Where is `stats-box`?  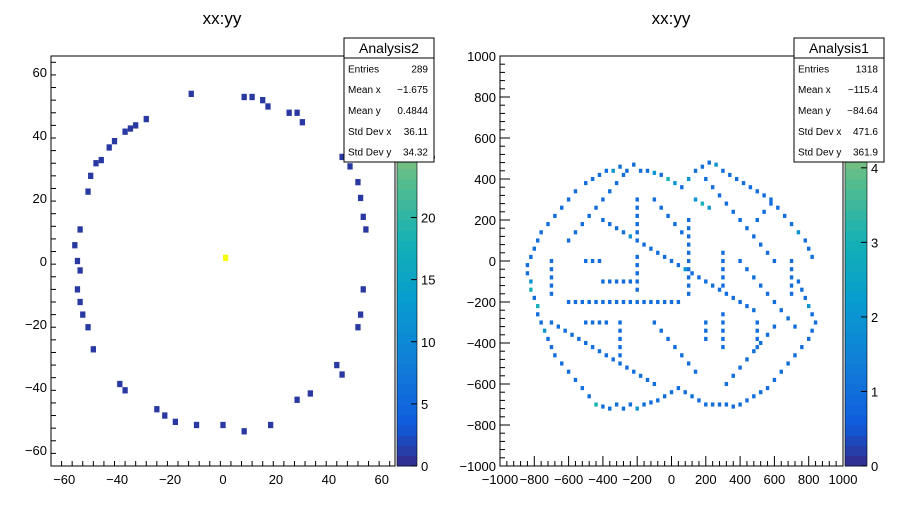
stats-box is located at coordinates (839, 100).